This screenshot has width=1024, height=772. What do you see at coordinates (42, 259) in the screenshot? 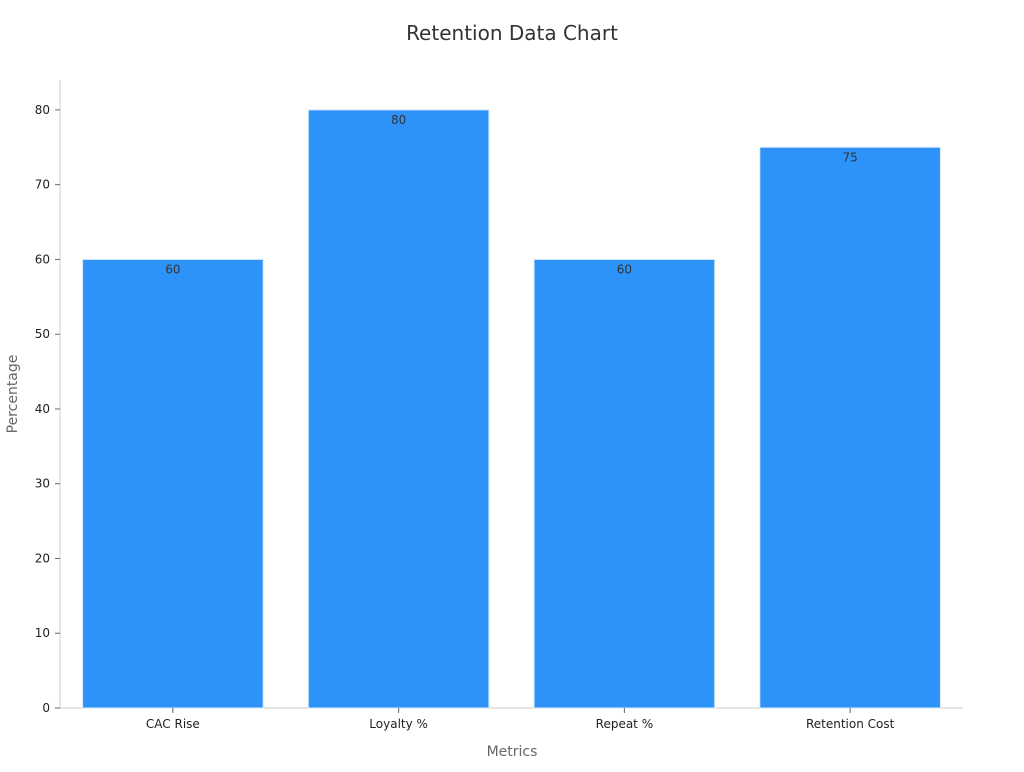
I see `y-tick-label: 60` at bounding box center [42, 259].